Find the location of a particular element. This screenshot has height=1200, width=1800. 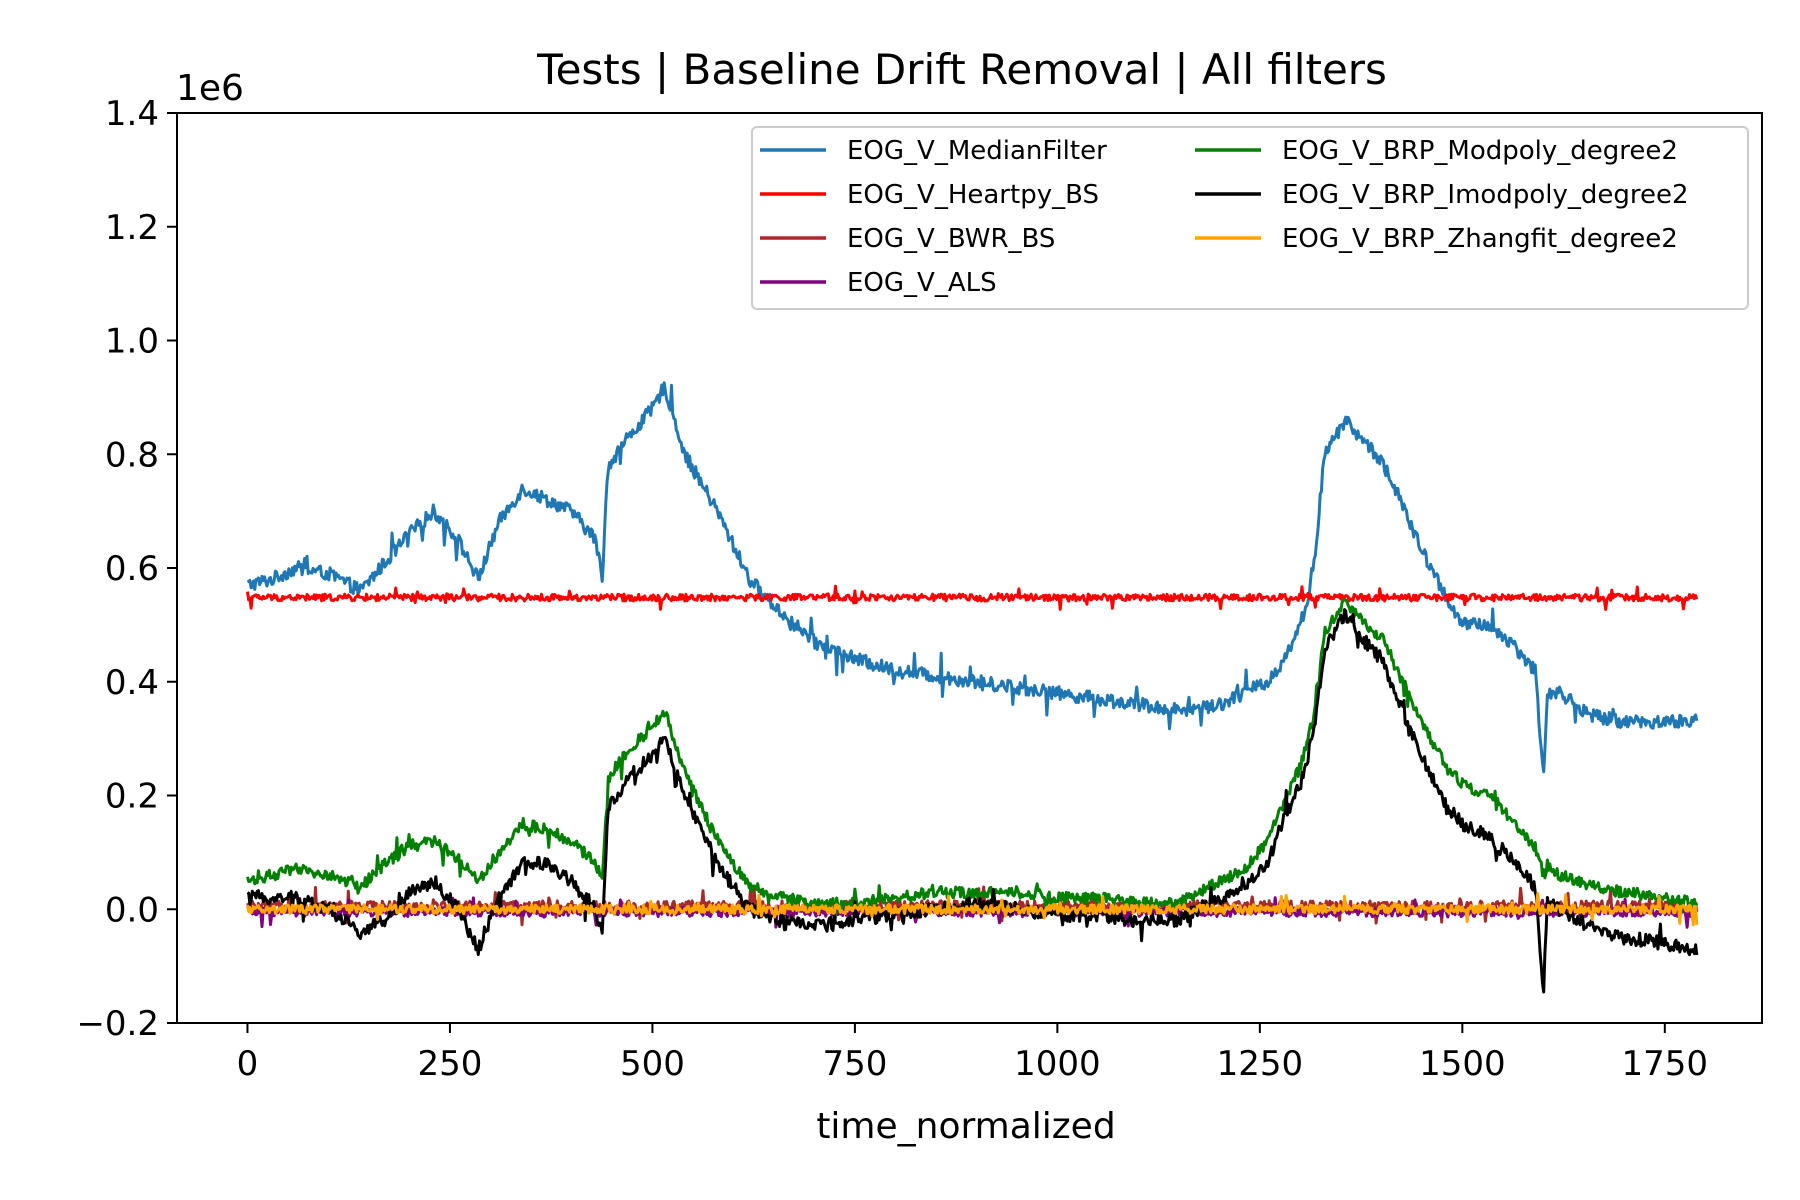

series-line-EOG_V_Heartpy_BS is located at coordinates (972, 597).